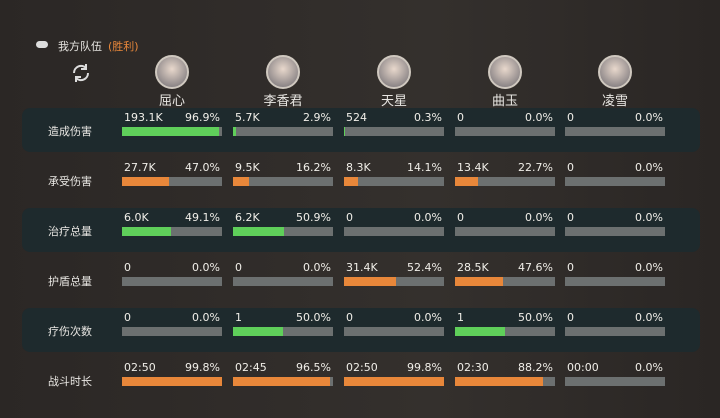 The width and height of the screenshot is (720, 418). Describe the element at coordinates (247, 117) in the screenshot. I see `cell-value: 5.7K` at that location.